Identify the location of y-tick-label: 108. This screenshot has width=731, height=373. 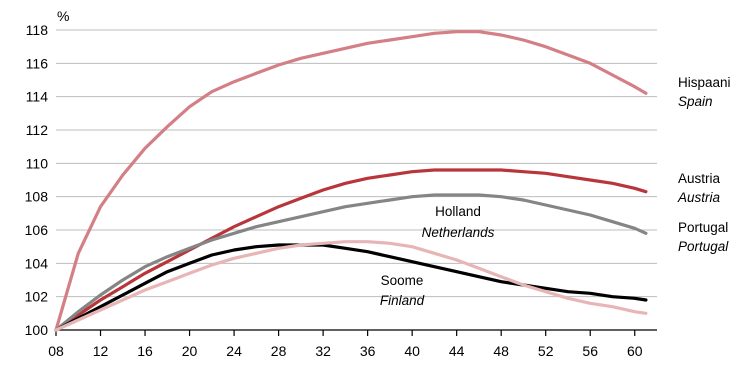
(37, 197).